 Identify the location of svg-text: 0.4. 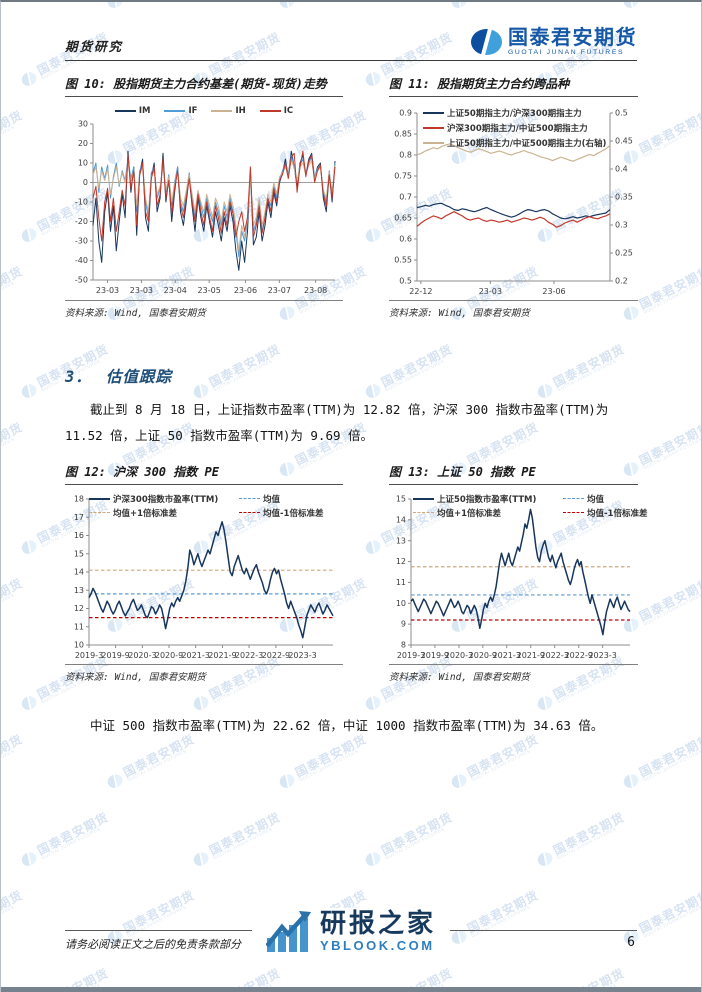
(621, 168).